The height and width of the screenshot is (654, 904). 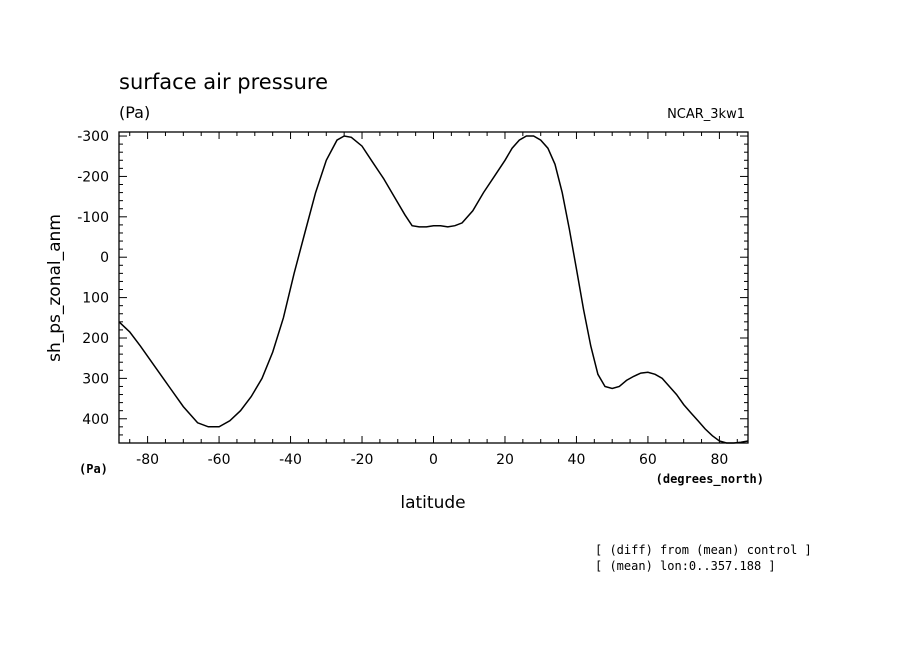 What do you see at coordinates (95, 339) in the screenshot?
I see `y-tick-label: 200` at bounding box center [95, 339].